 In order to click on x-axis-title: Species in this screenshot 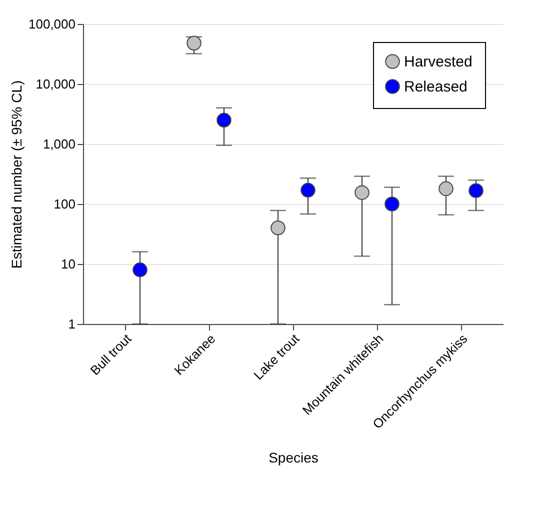, I will do `click(293, 458)`.